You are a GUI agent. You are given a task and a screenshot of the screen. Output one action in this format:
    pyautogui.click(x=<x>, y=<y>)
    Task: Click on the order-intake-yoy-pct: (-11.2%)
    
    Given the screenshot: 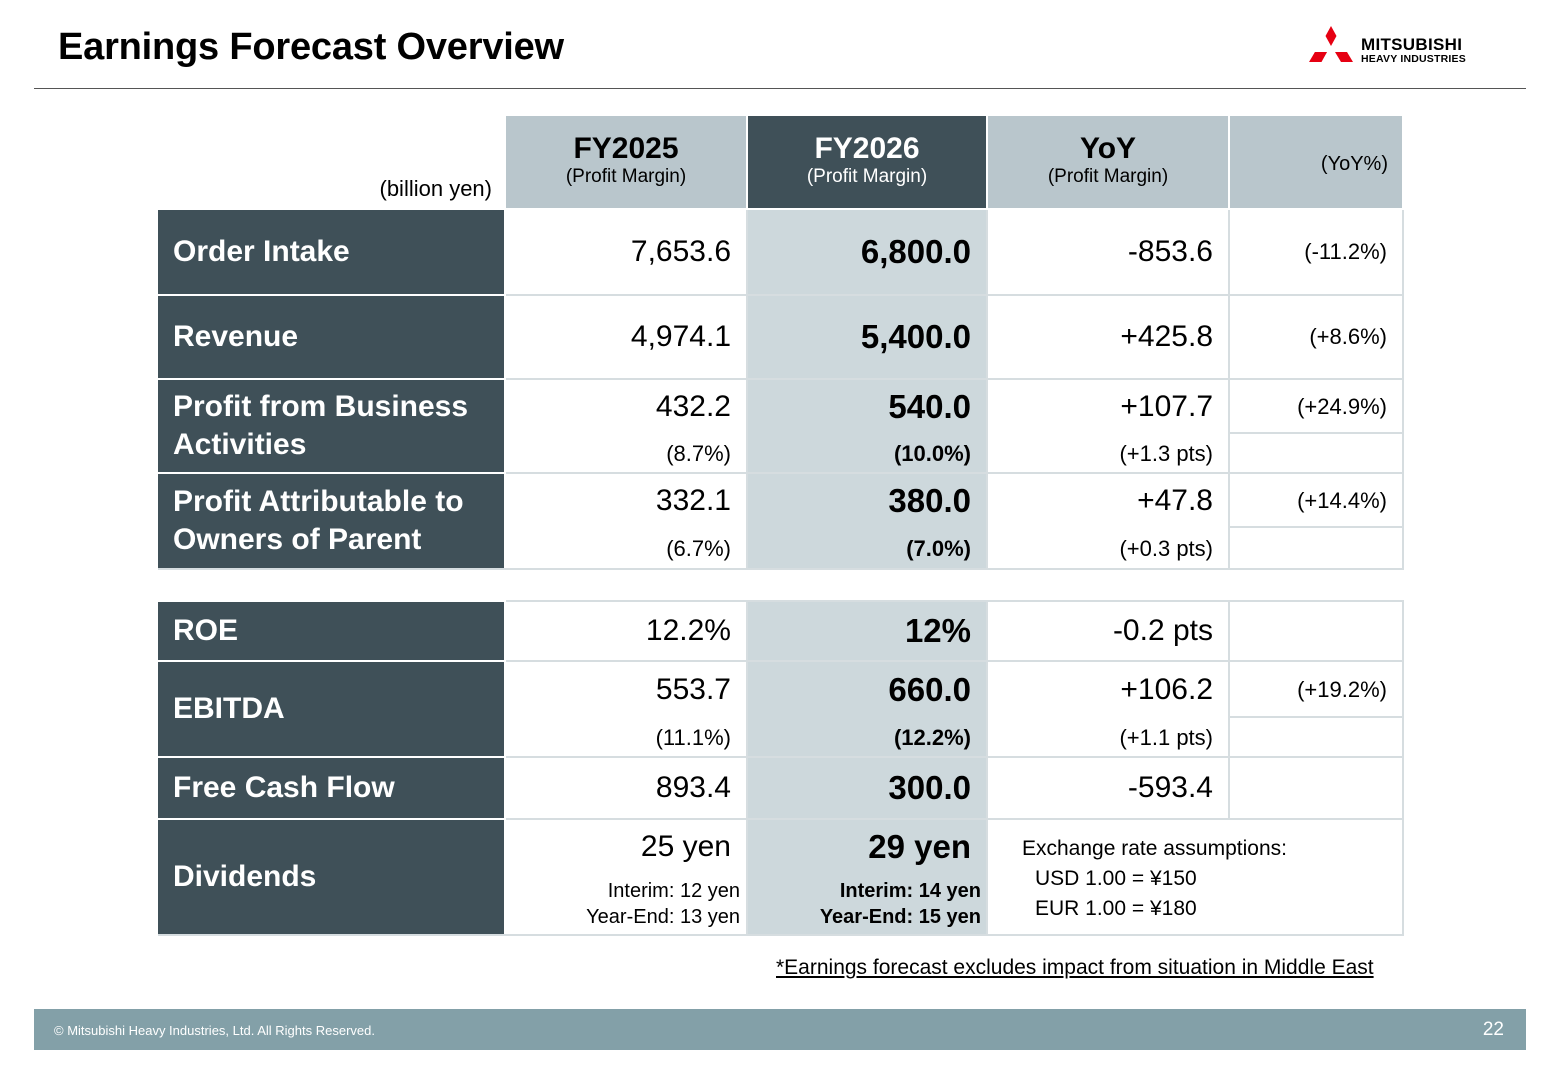 What is the action you would take?
    pyautogui.click(x=1345, y=251)
    